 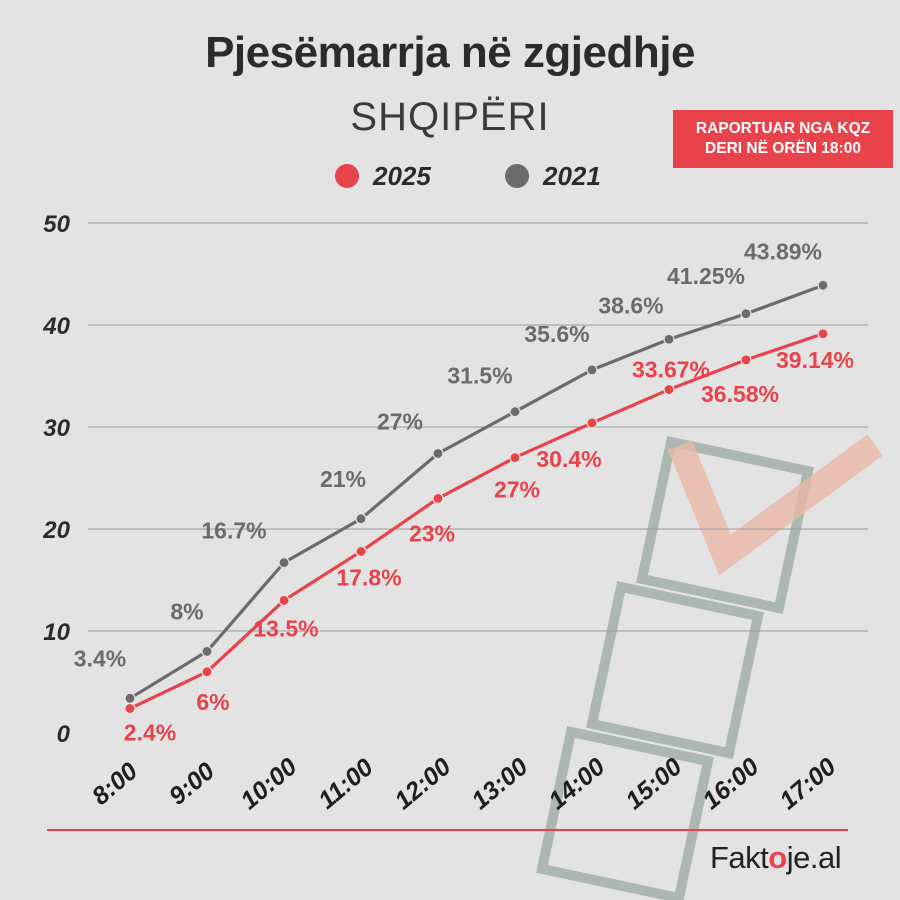 I want to click on ballot-box-middle, so click(x=675, y=670).